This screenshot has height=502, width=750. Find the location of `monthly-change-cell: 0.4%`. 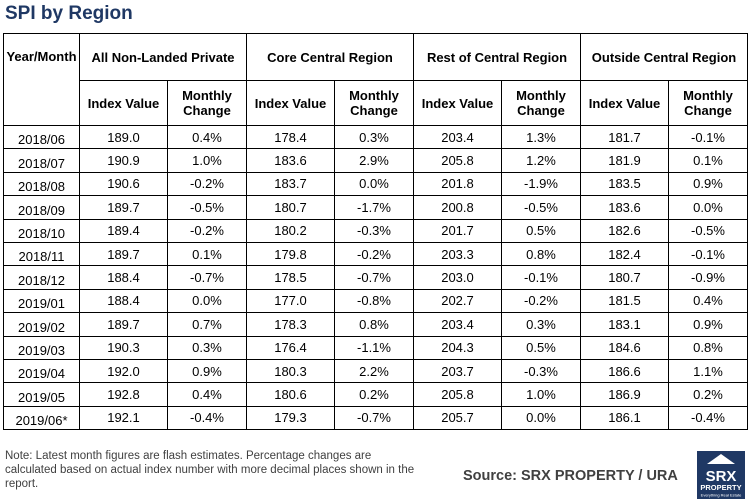

monthly-change-cell: 0.4% is located at coordinates (207, 394).